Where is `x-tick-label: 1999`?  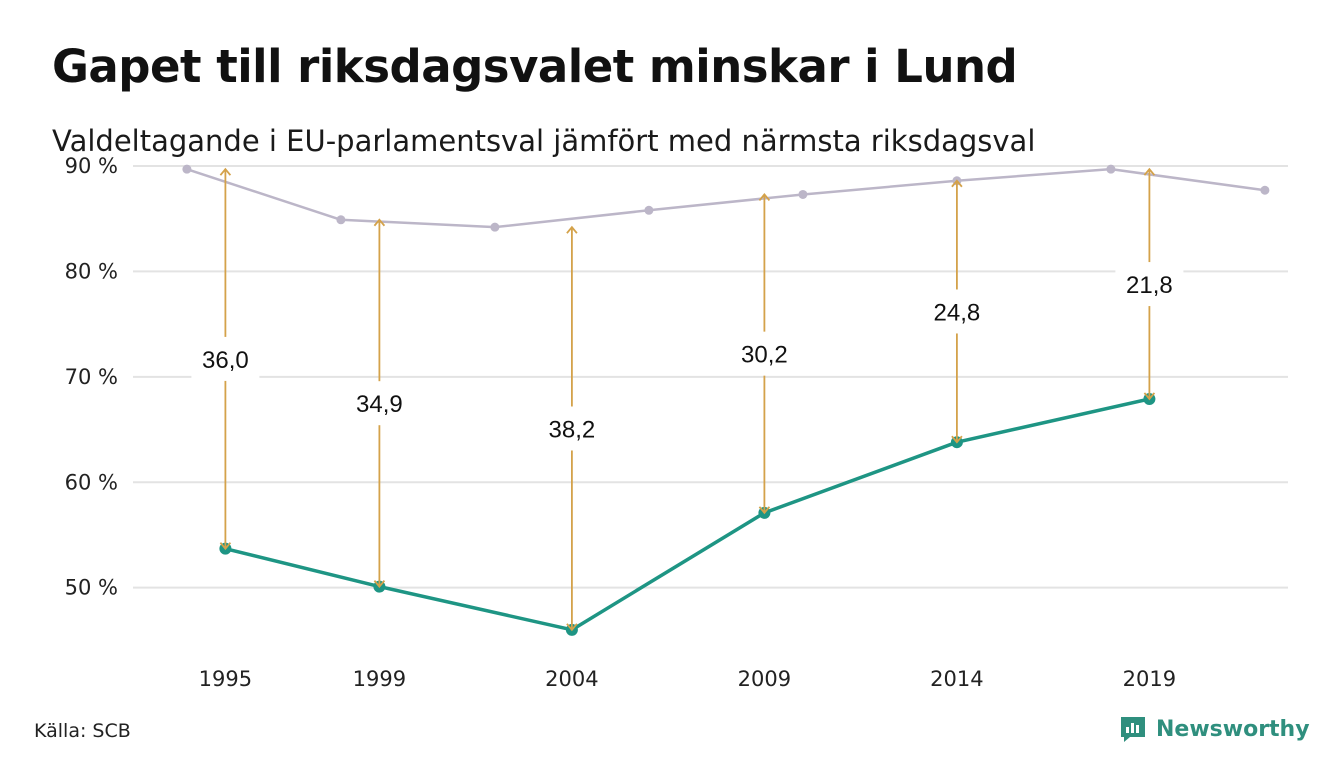
x-tick-label: 1999 is located at coordinates (379, 679).